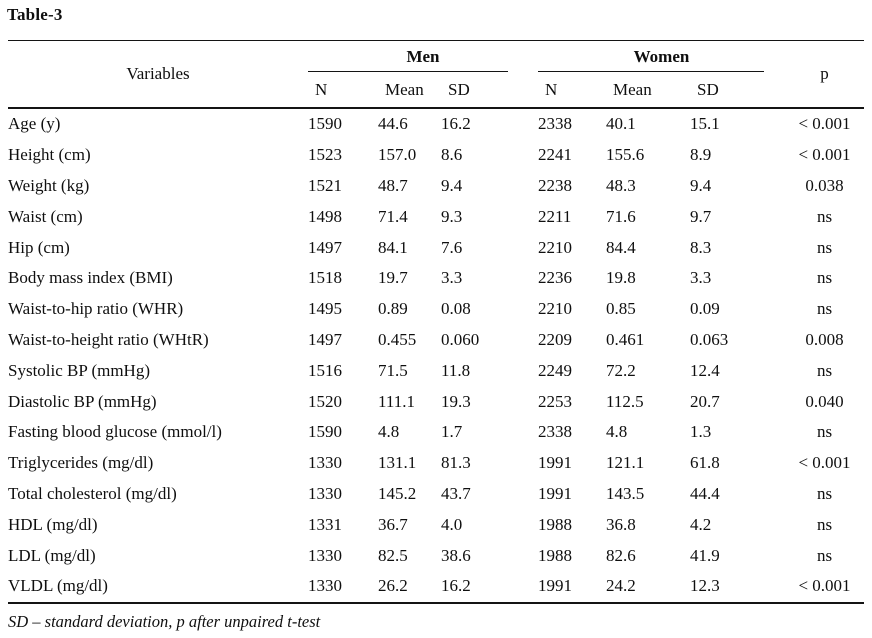 The height and width of the screenshot is (638, 872). Describe the element at coordinates (651, 71) in the screenshot. I see `women-group-underline` at that location.